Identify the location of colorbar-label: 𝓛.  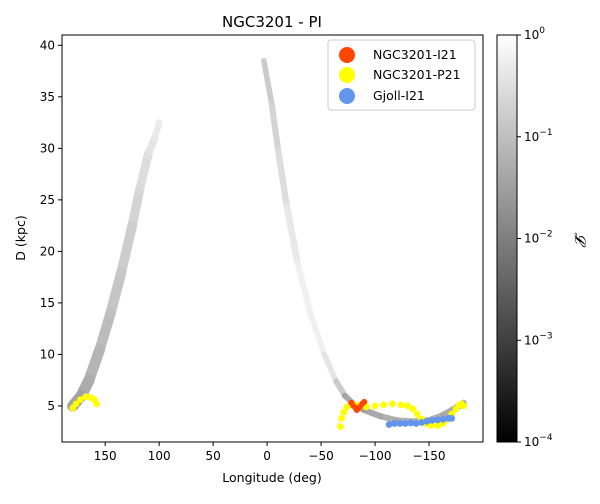
(580, 240).